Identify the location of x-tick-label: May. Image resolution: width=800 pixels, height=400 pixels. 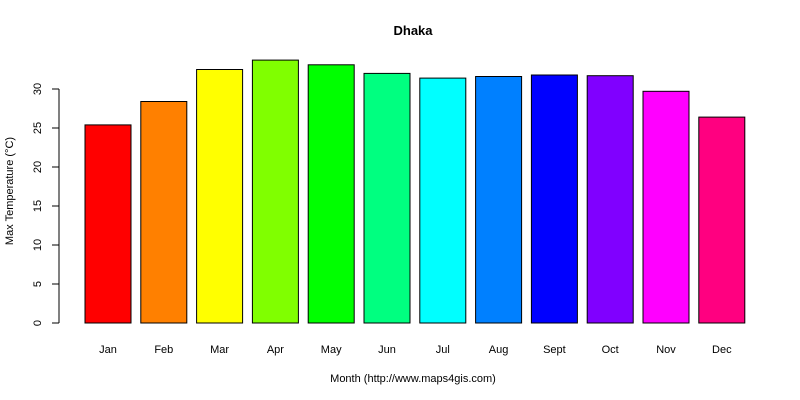
(331, 350).